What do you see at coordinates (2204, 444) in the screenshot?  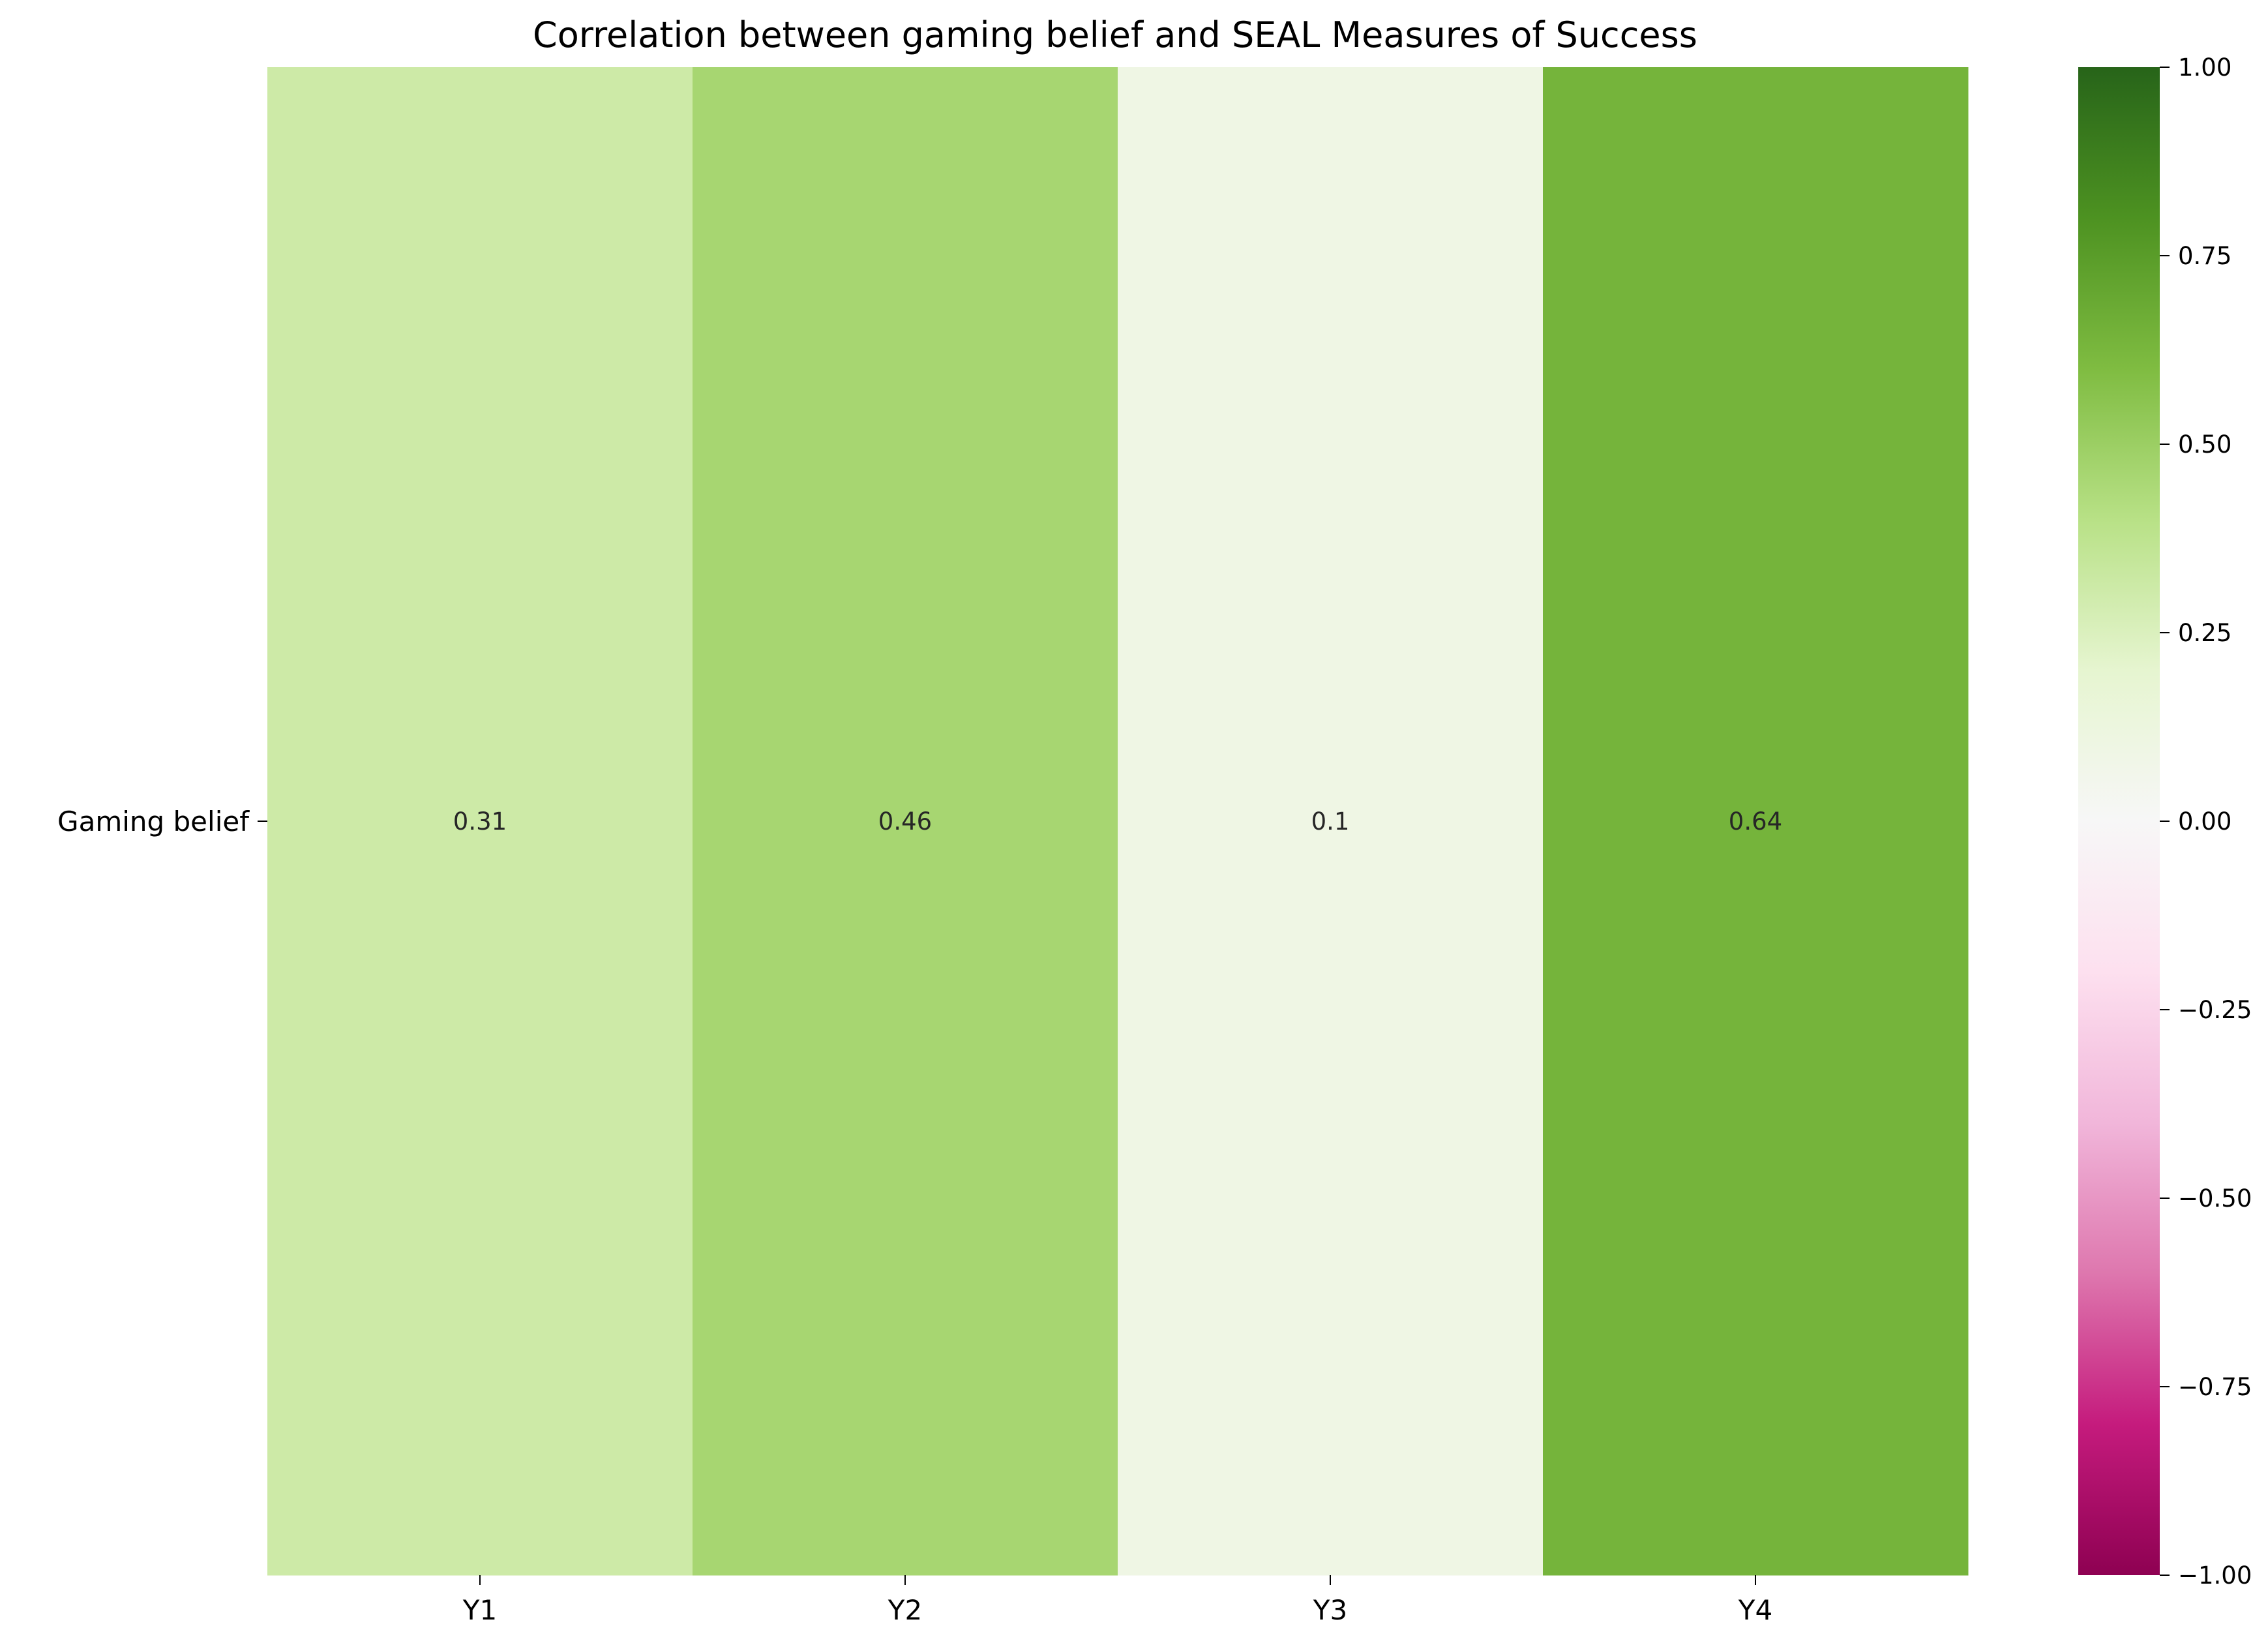 I see `colorbar-tick-label: 0.50` at bounding box center [2204, 444].